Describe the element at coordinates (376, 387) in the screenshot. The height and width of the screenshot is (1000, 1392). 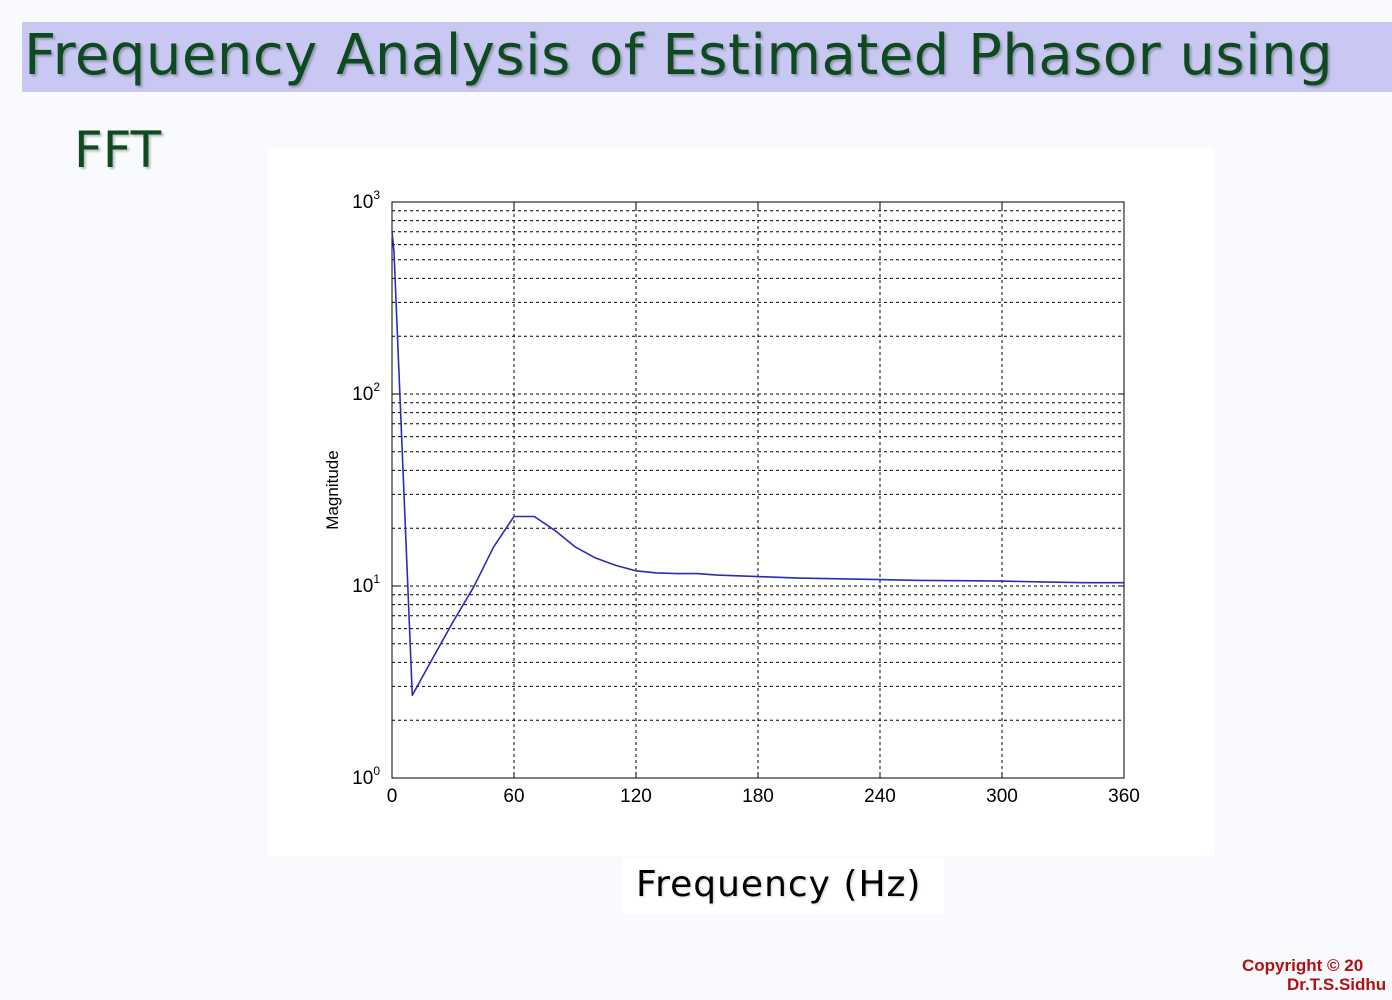
I see `y-tick-exponent: 2` at that location.